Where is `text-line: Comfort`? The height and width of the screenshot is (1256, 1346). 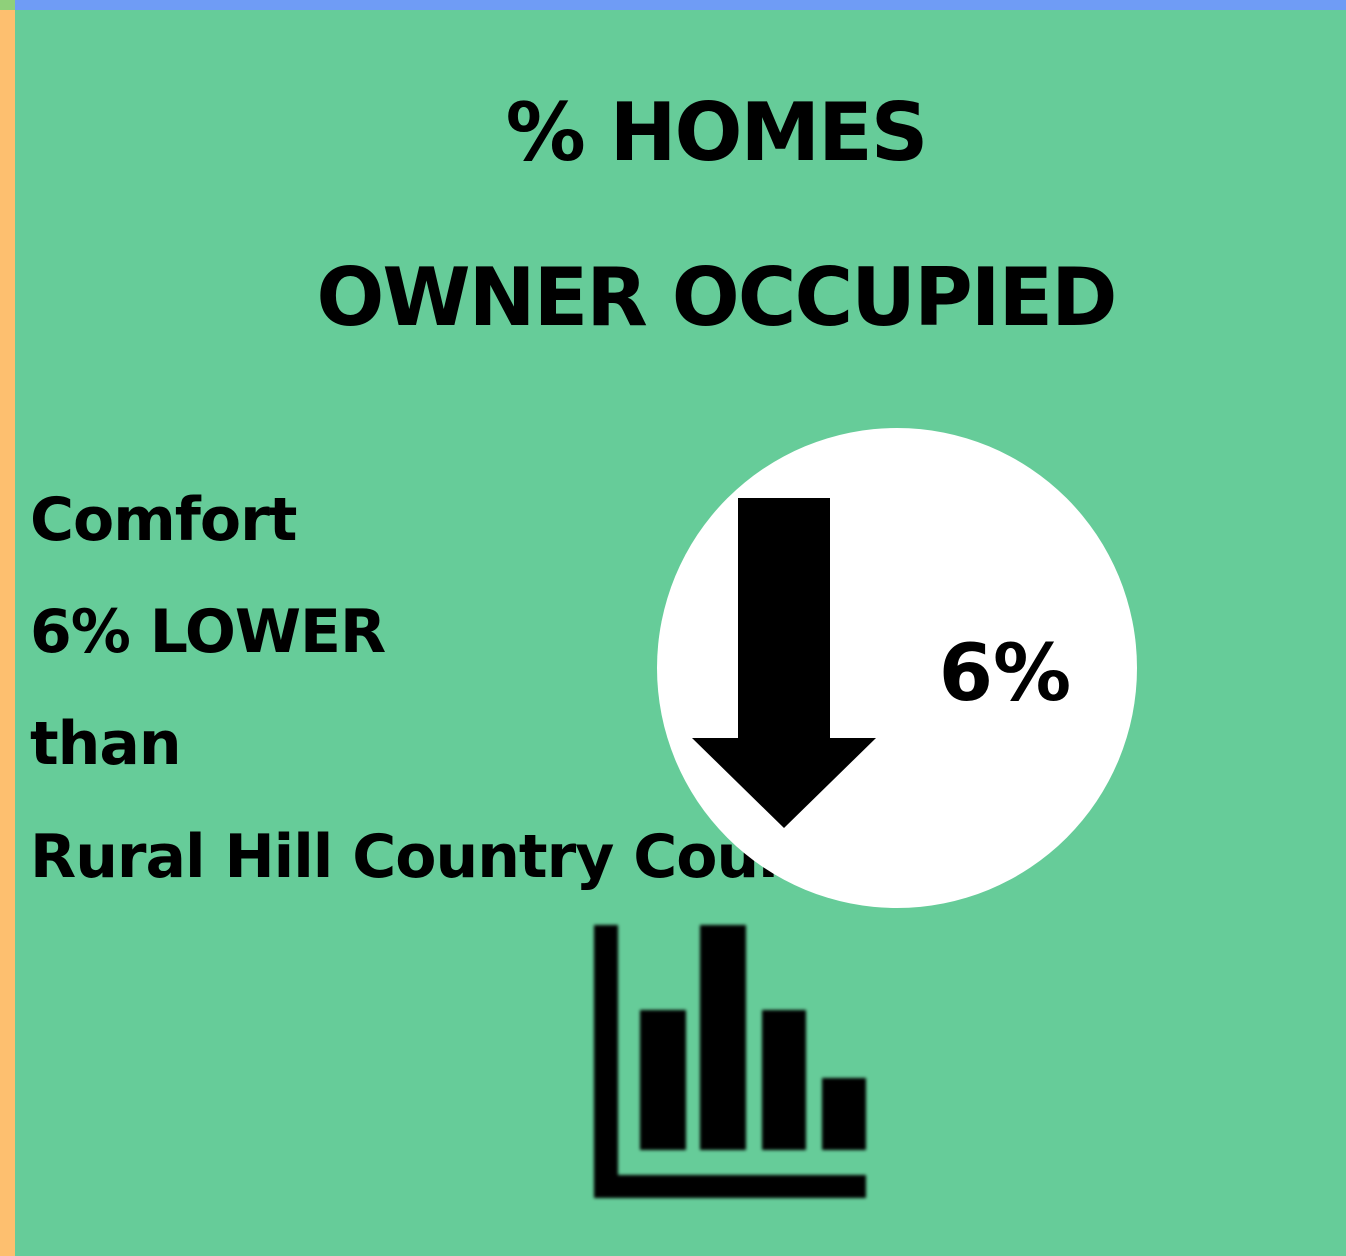 text-line: Comfort is located at coordinates (163, 520).